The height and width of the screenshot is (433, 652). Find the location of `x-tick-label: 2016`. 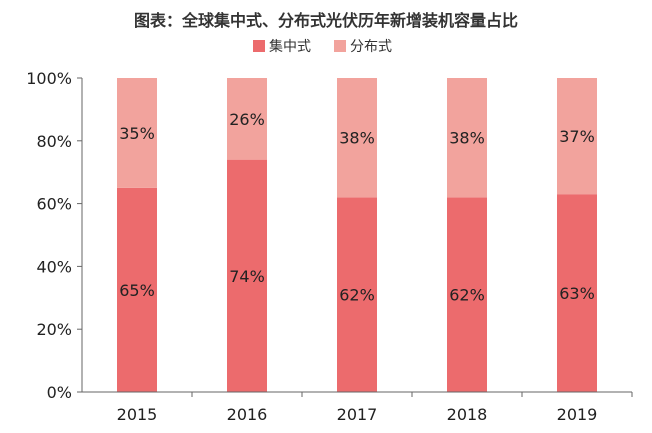

x-tick-label: 2016 is located at coordinates (247, 414).